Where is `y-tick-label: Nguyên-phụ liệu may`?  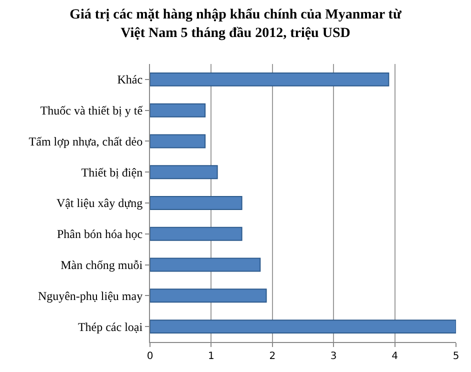 y-tick-label: Nguyên-phụ liệu may is located at coordinates (90, 295).